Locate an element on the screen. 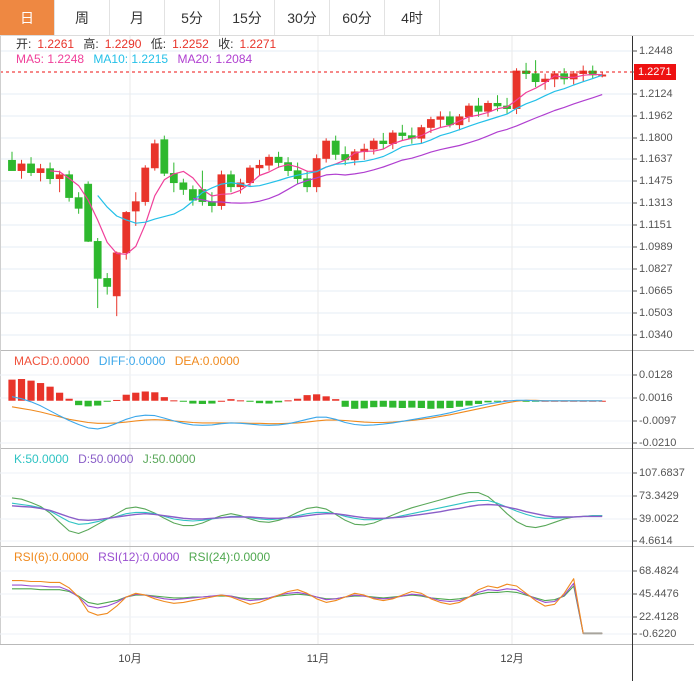 The width and height of the screenshot is (694, 681). period-tab-label: 日 is located at coordinates (27, 17).